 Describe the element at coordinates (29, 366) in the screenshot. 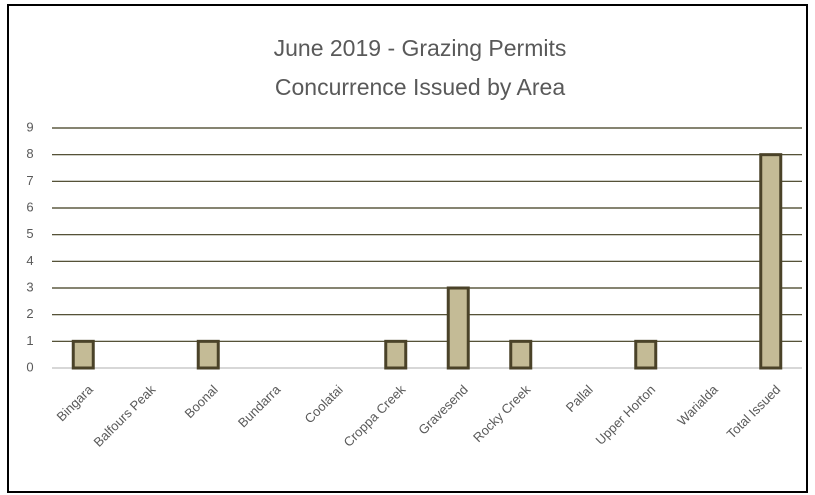

I see `y-tick-label: 0` at that location.